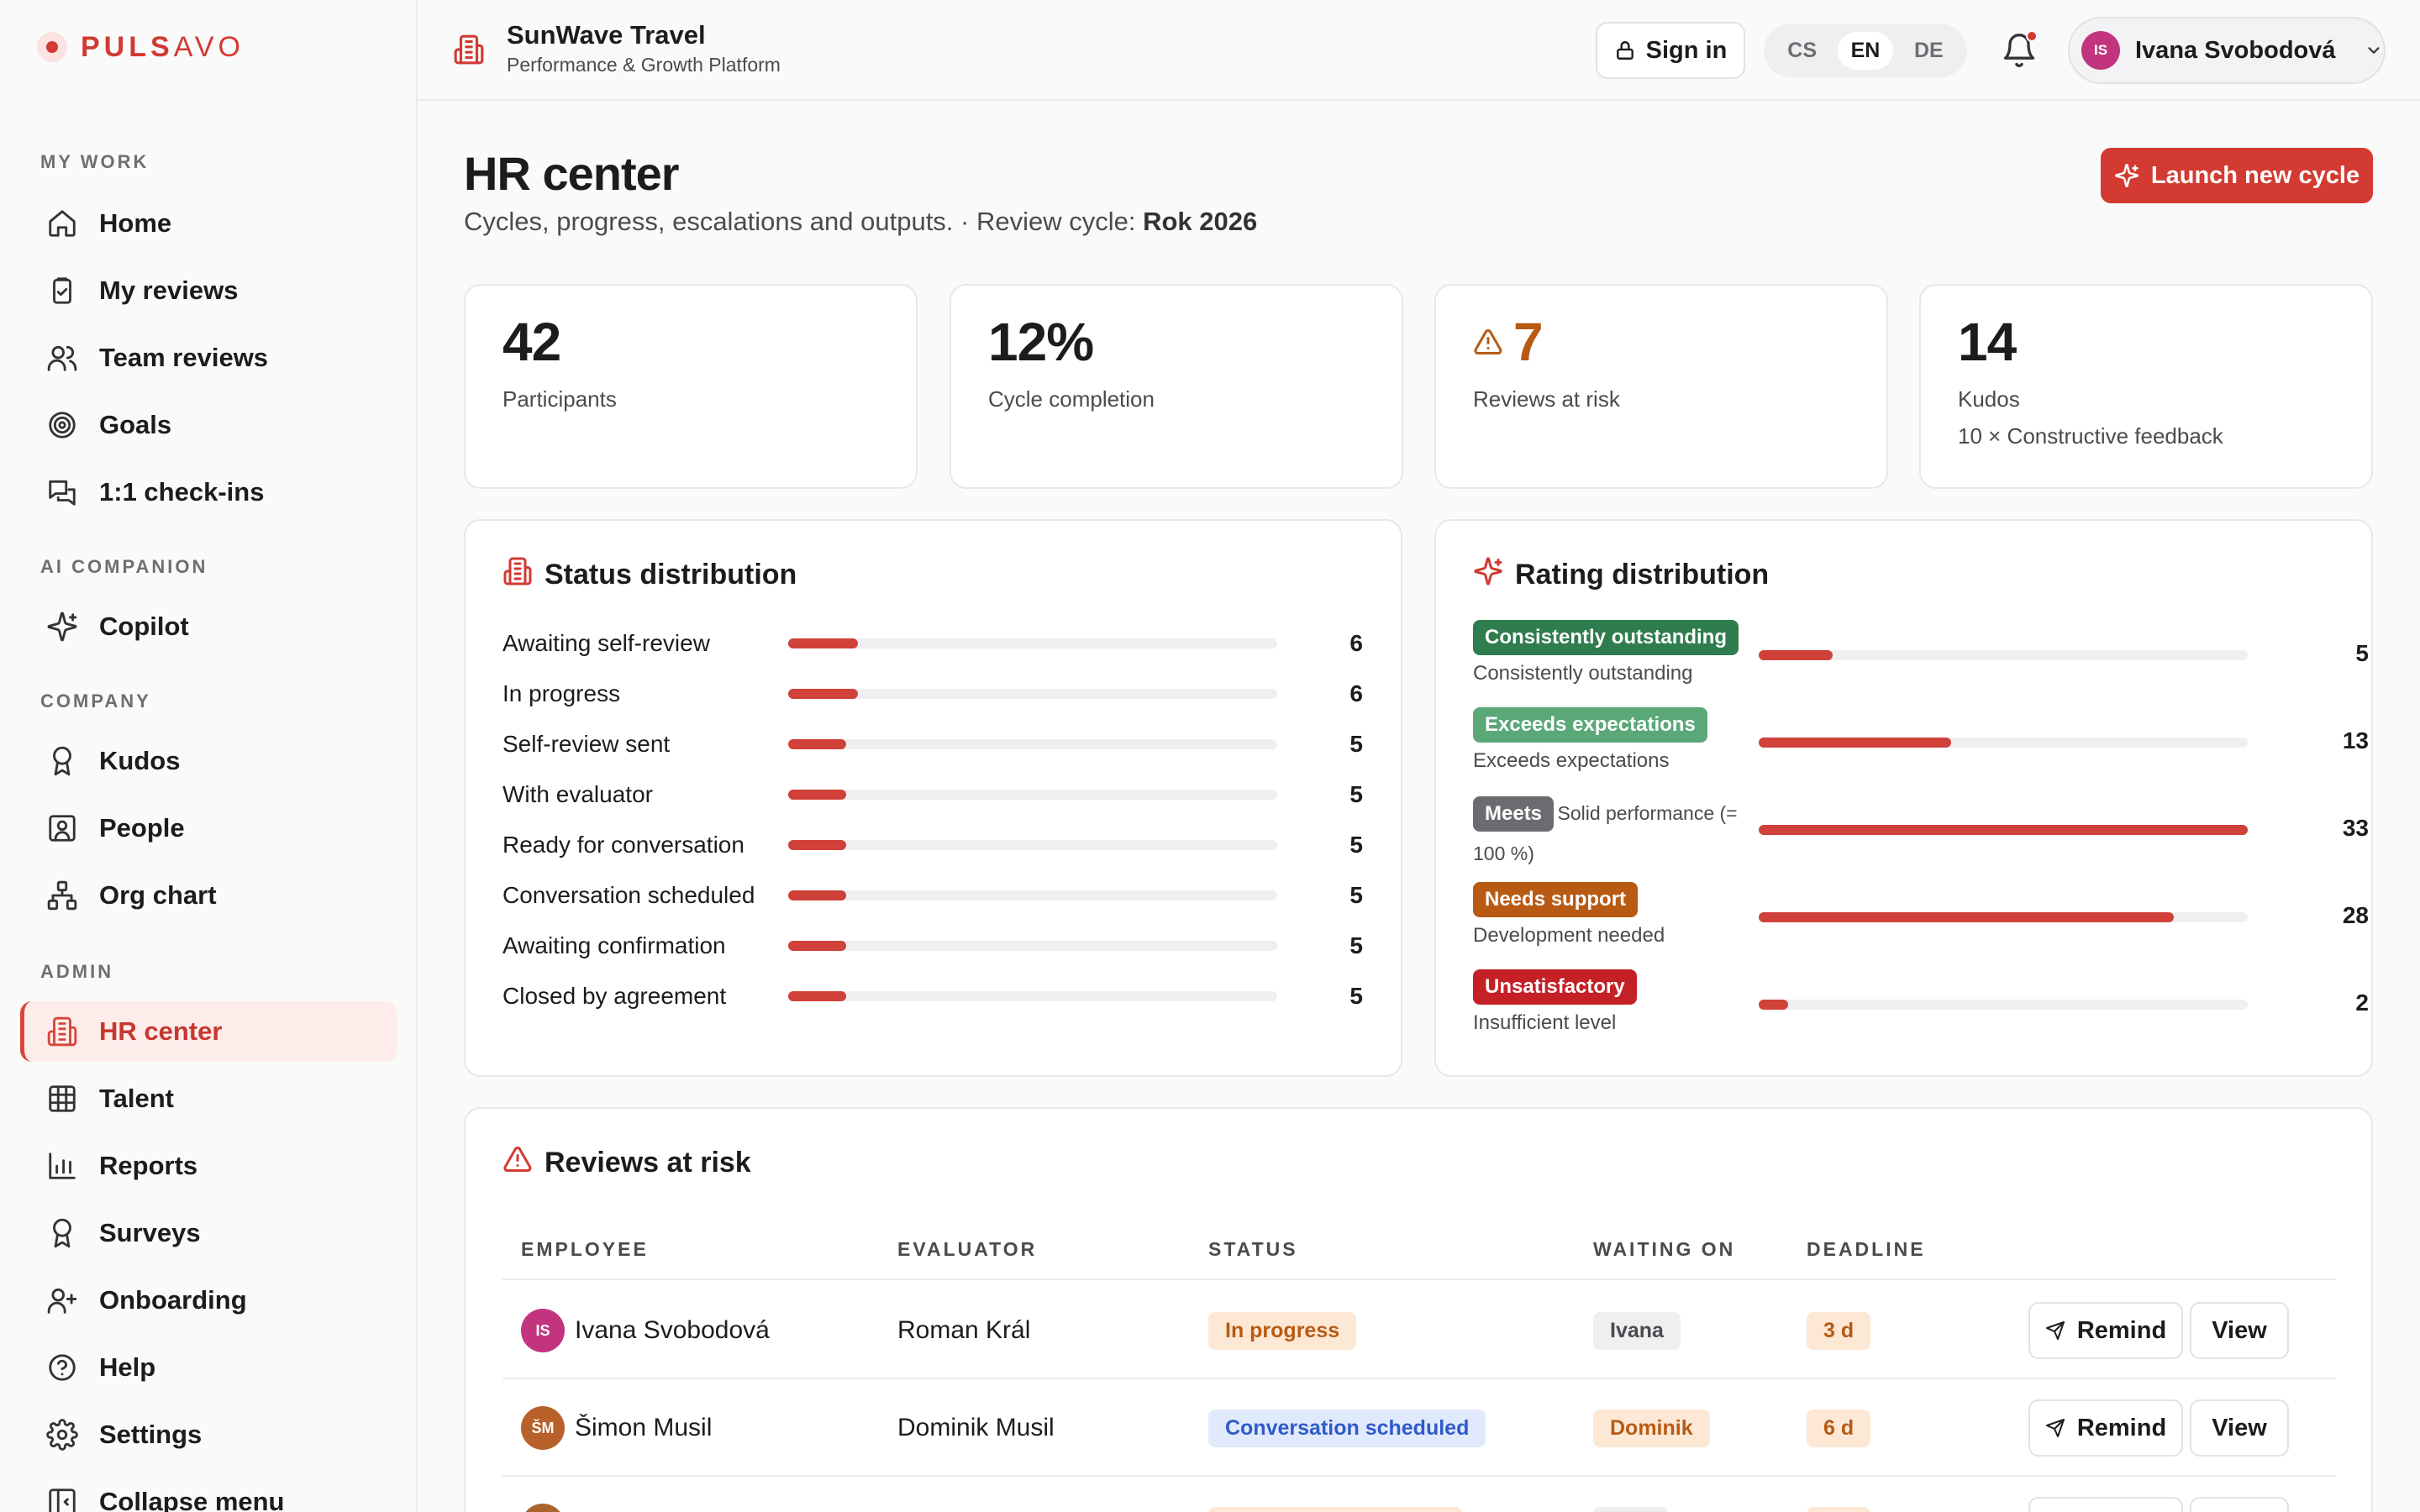 The image size is (2420, 1512). Describe the element at coordinates (52, 47) in the screenshot. I see `logo-pulse-icon` at that location.